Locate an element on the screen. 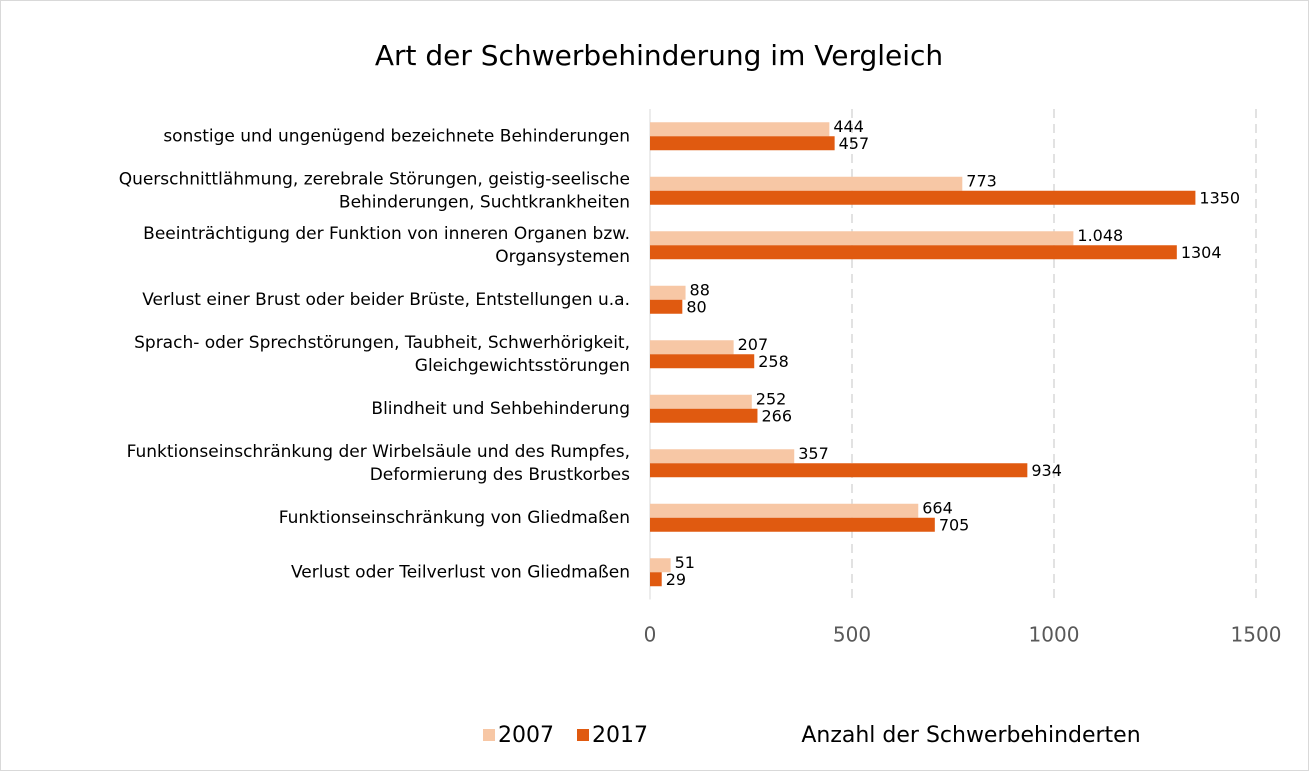 The width and height of the screenshot is (1309, 771). data-label: 252 is located at coordinates (771, 398).